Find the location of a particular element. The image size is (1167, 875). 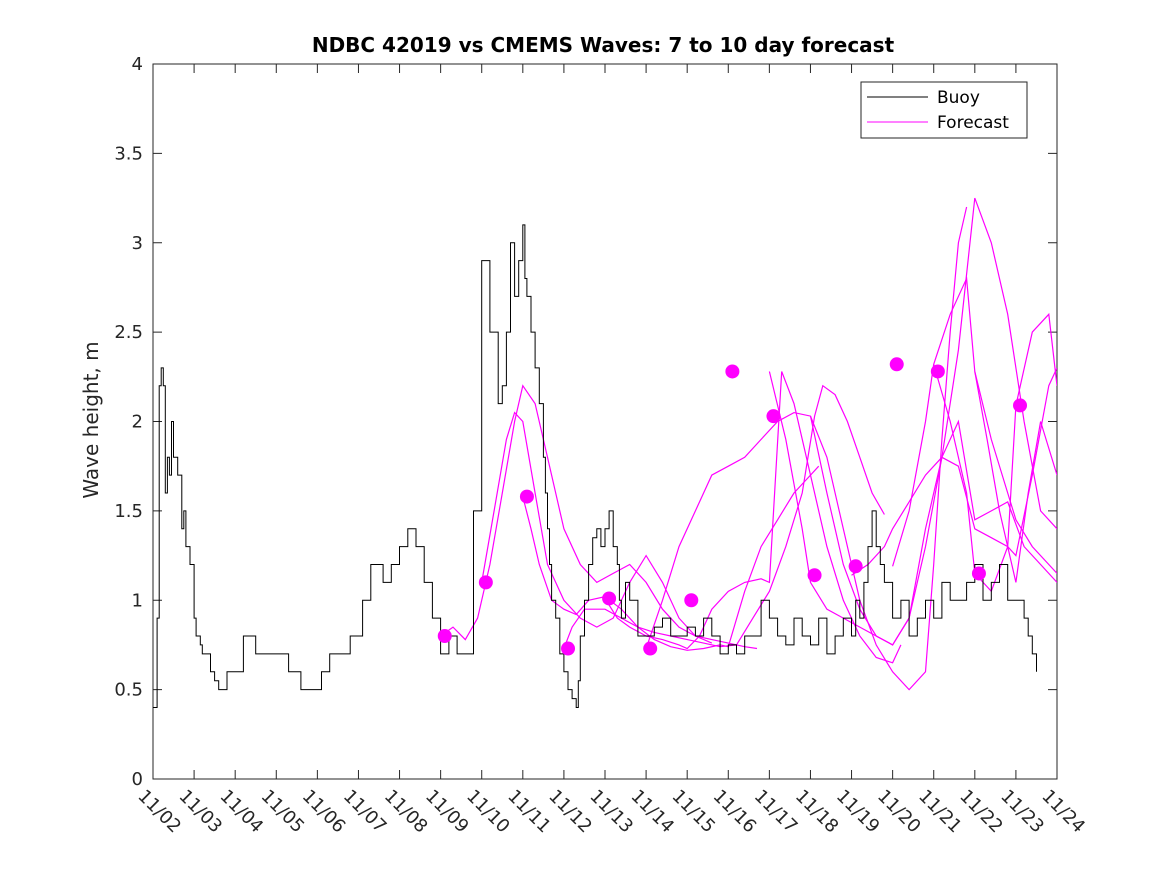

legend-forecast-label: Forecast is located at coordinates (973, 123).